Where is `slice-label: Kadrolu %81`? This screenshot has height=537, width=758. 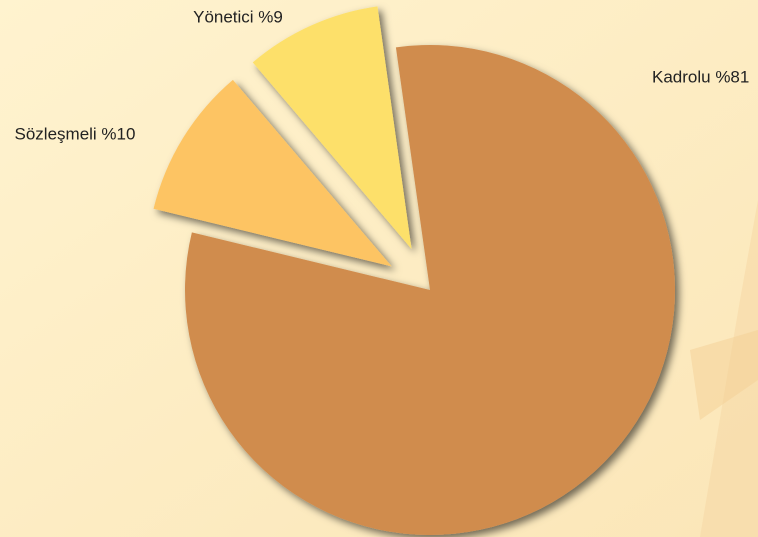 slice-label: Kadrolu %81 is located at coordinates (700, 76).